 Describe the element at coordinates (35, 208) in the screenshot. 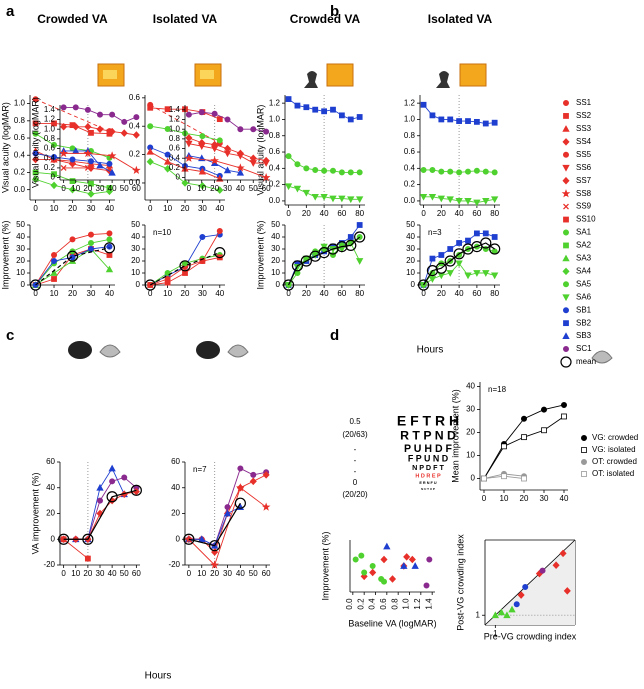

I see `x-tick-label: 0` at that location.